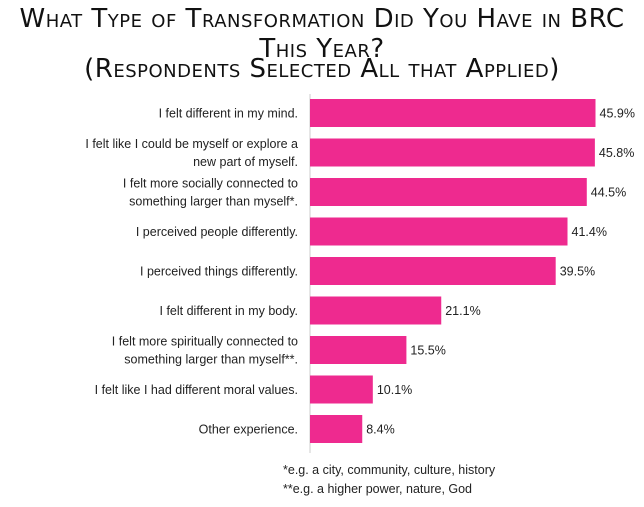  I want to click on footnote-higher-power: **e.g. a higher power, nature, God, so click(378, 489).